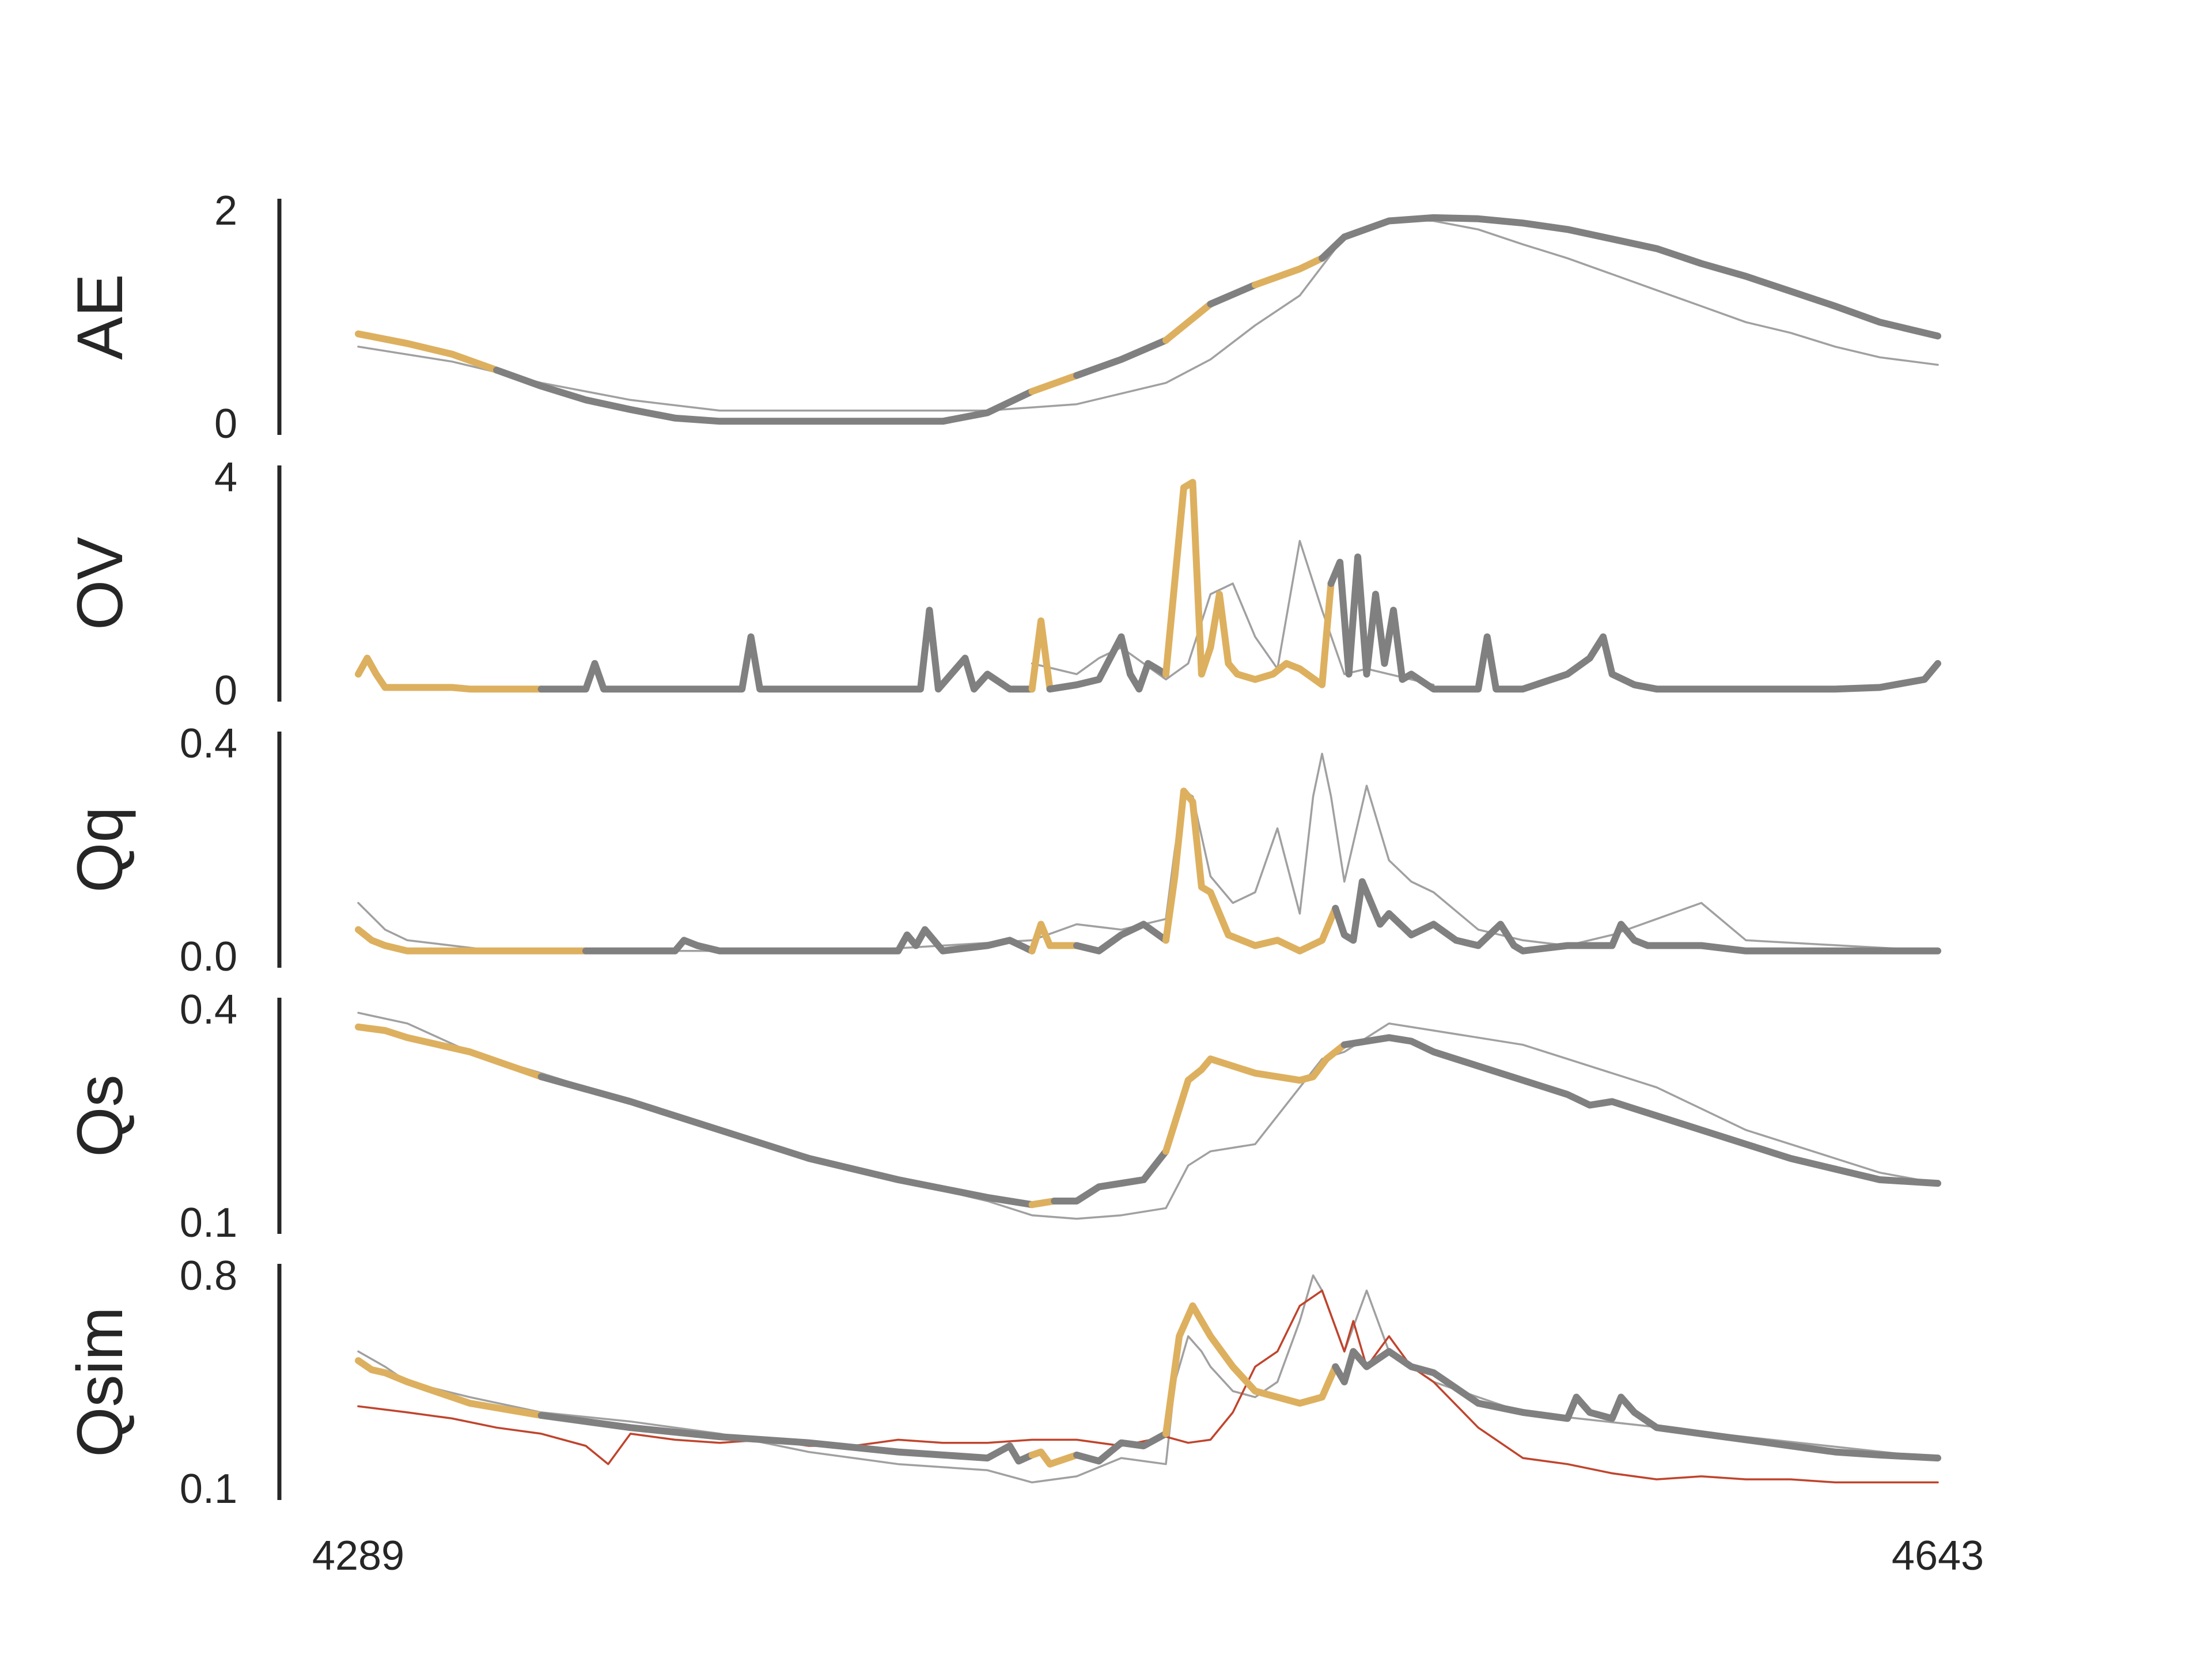 This screenshot has width=2212, height=1659. I want to click on ae-thin-line, so click(1148, 315).